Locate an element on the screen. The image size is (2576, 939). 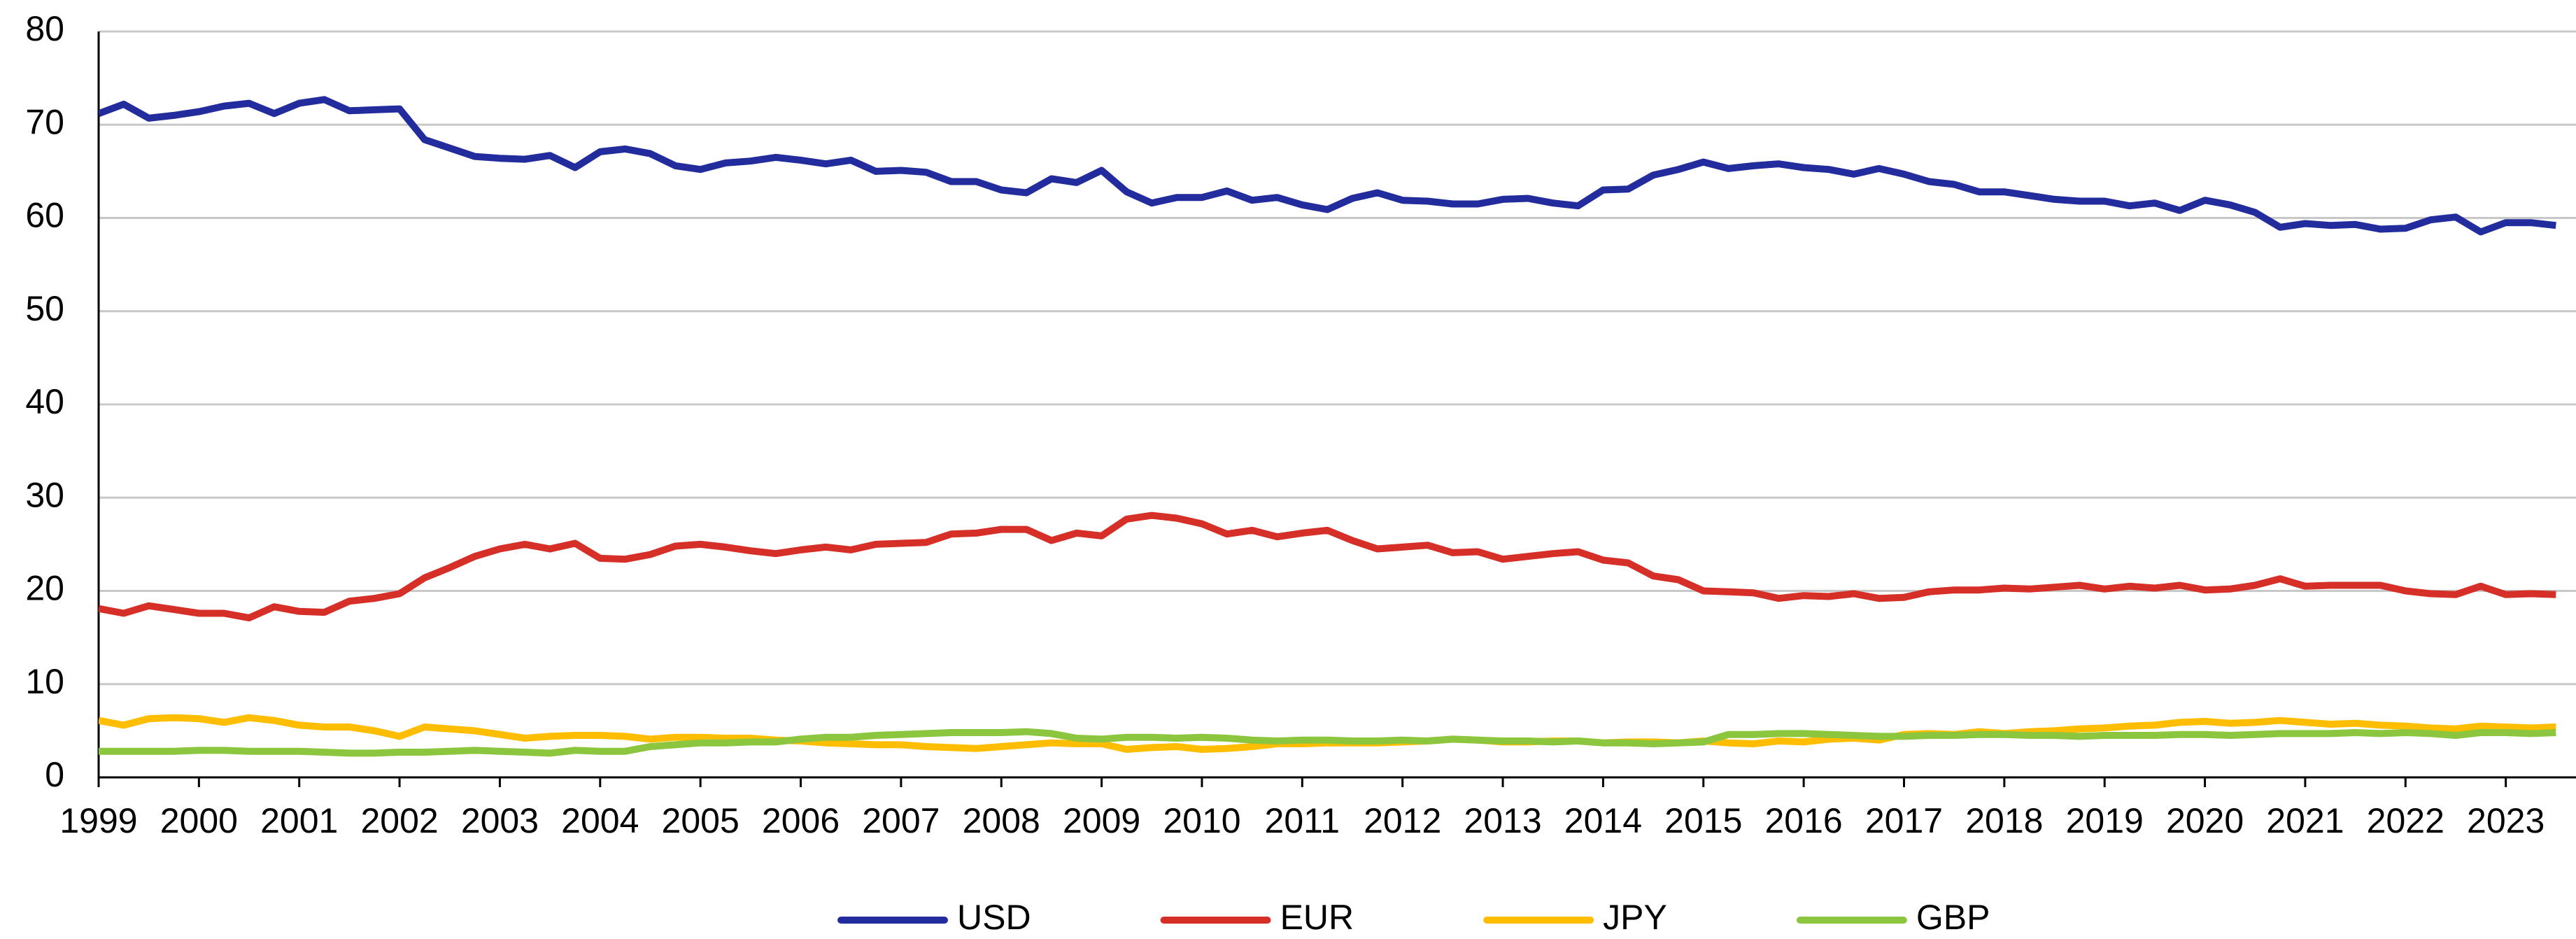
x-tick-label: 2004 is located at coordinates (600, 821).